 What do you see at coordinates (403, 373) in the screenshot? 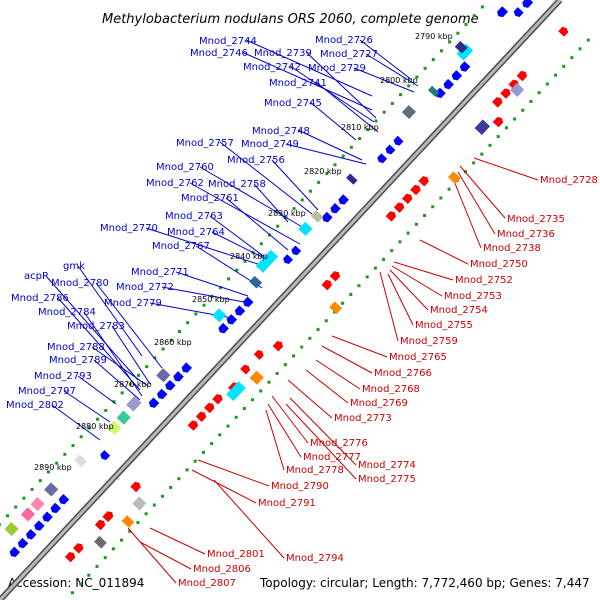
I see `gene-label: Mnod_2766` at bounding box center [403, 373].